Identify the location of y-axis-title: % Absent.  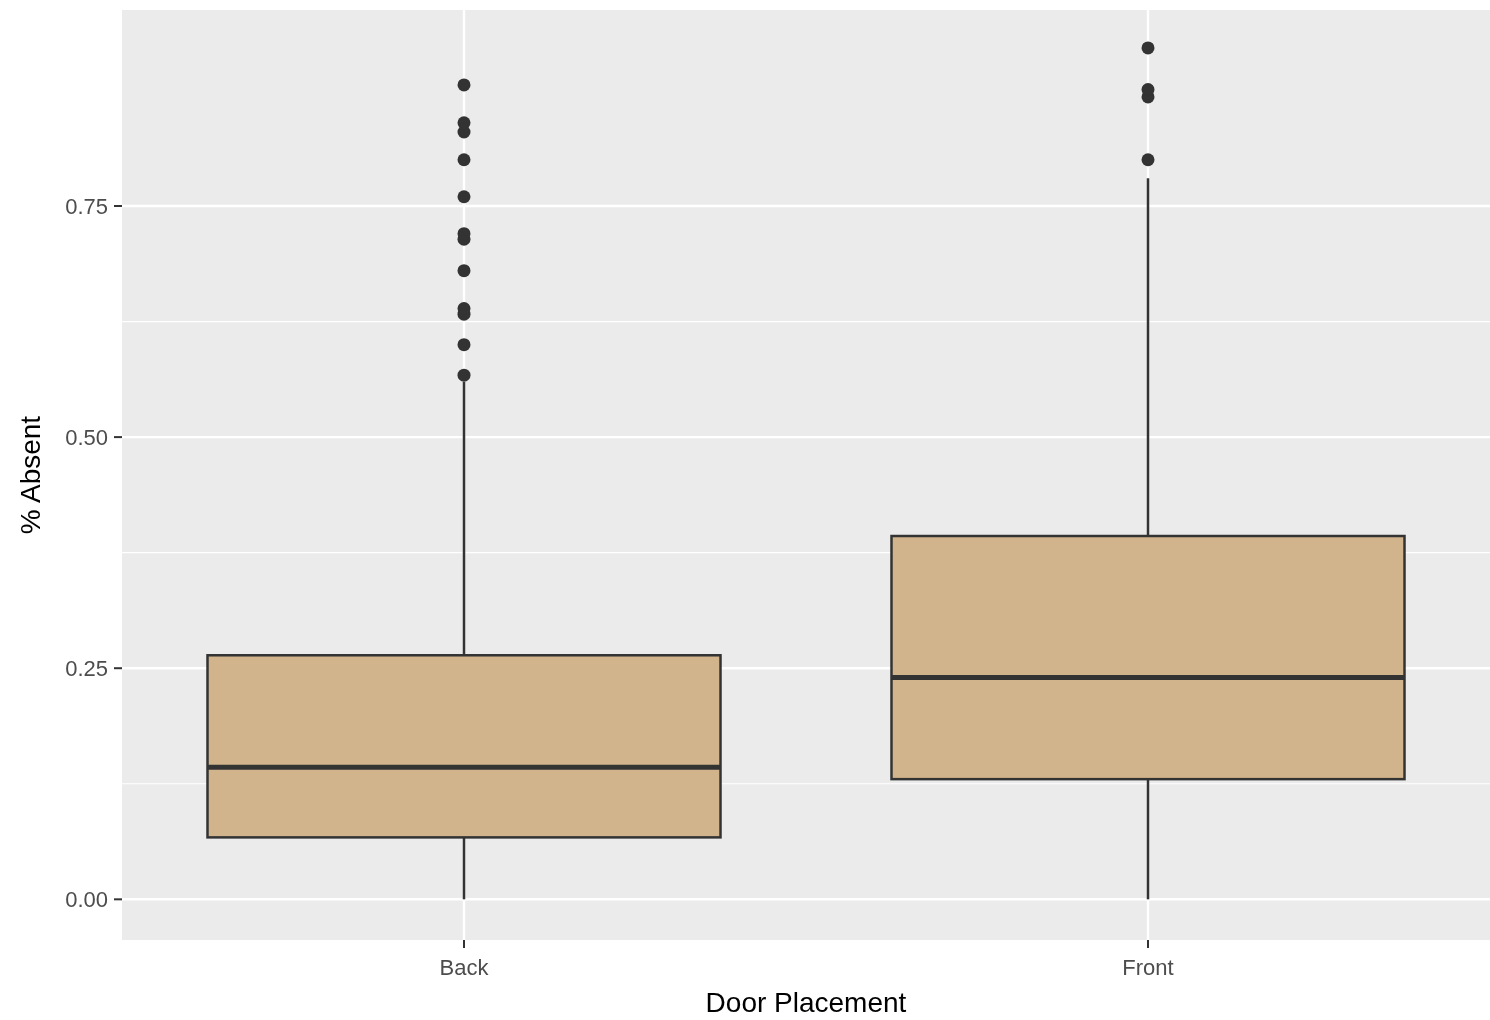
(30, 475).